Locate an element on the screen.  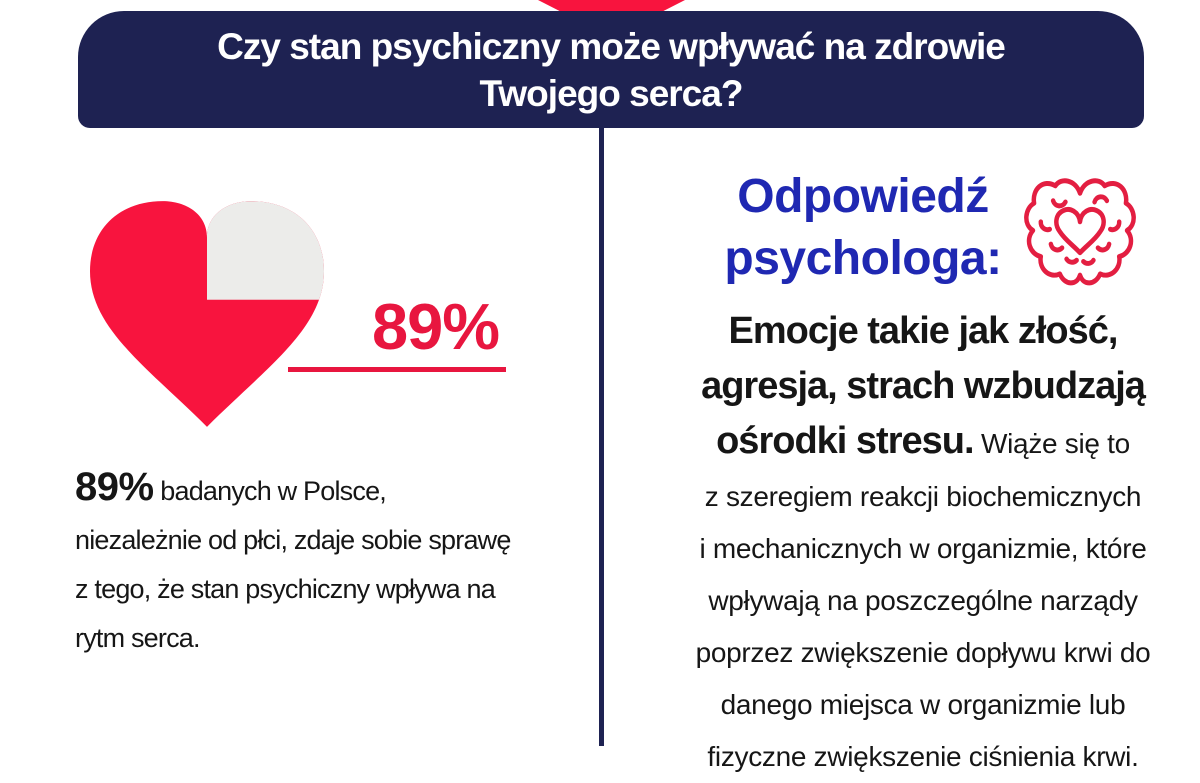
stat-caption-line-1: 89% badanych w Polsce, is located at coordinates (231, 487).